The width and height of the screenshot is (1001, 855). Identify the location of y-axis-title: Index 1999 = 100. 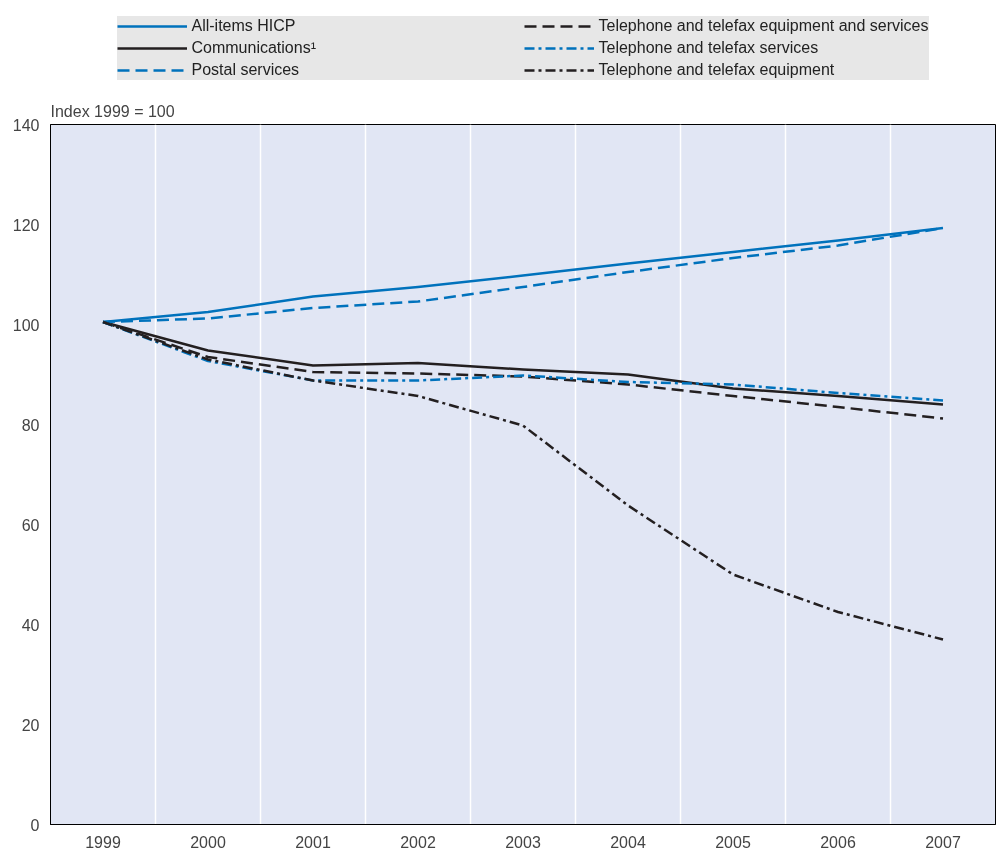
(112, 111).